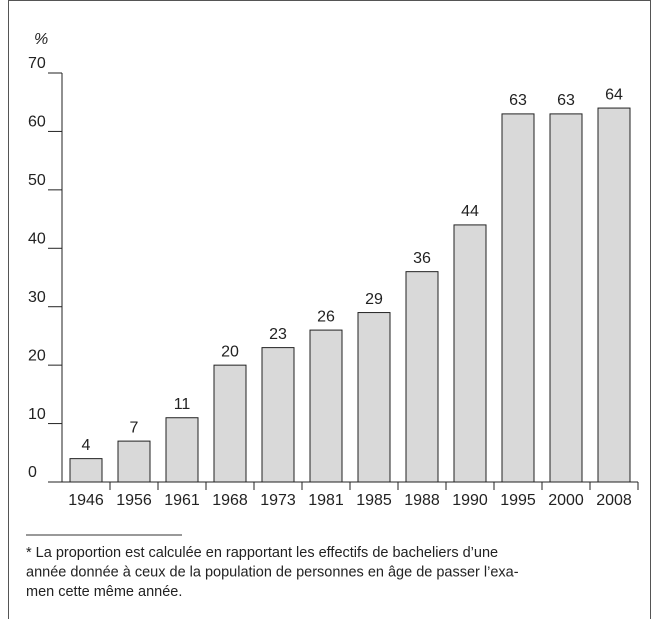  What do you see at coordinates (278, 500) in the screenshot?
I see `x-tick-label: 1973` at bounding box center [278, 500].